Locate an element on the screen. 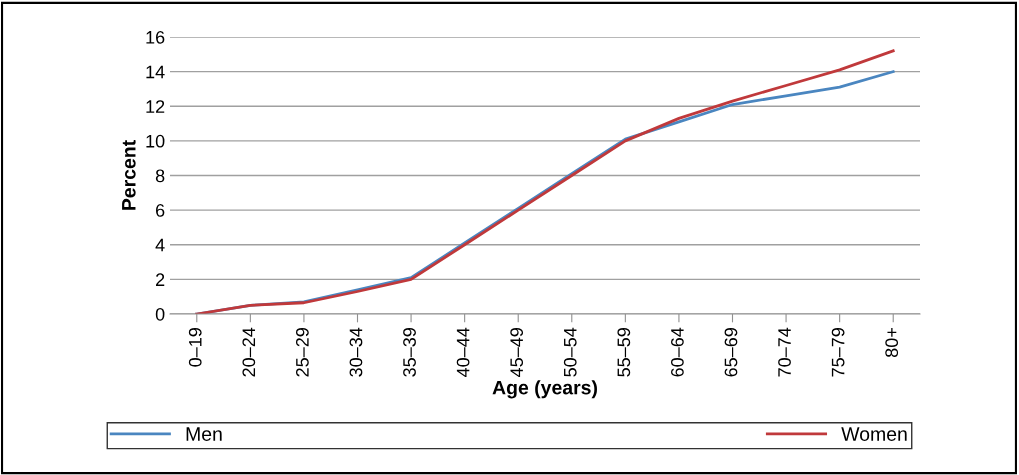  x-tick-label: 80+ is located at coordinates (892, 343).